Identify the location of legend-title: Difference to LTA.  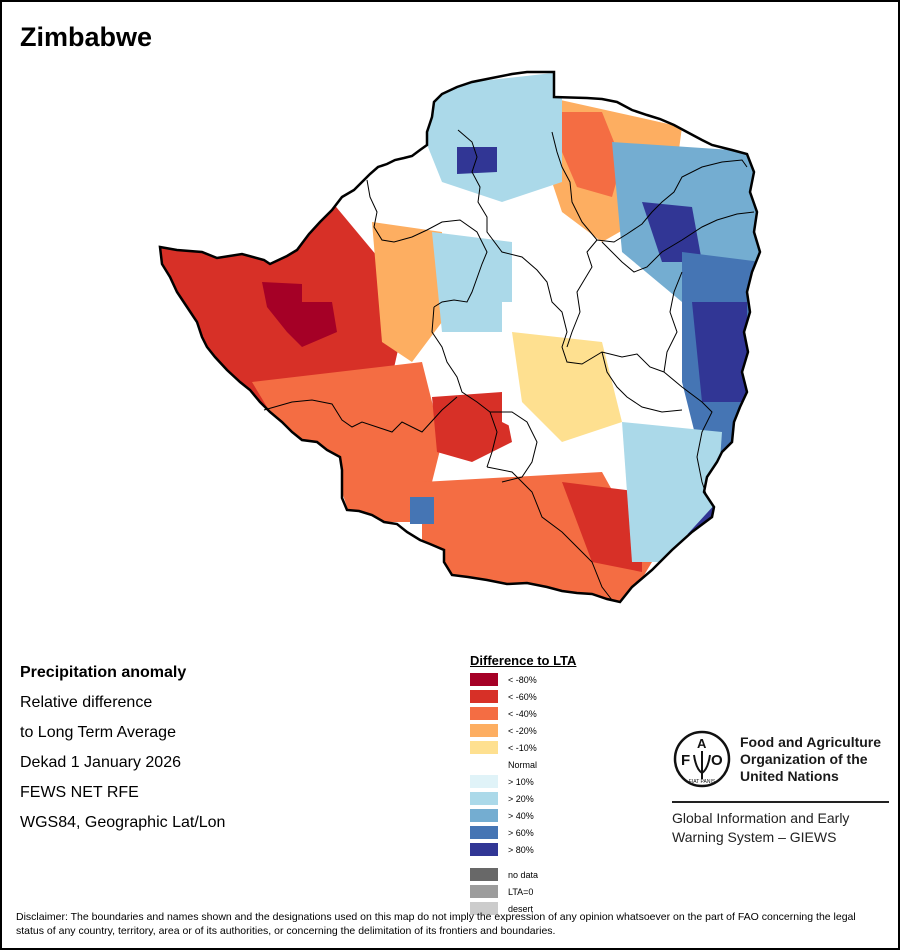
(523, 660).